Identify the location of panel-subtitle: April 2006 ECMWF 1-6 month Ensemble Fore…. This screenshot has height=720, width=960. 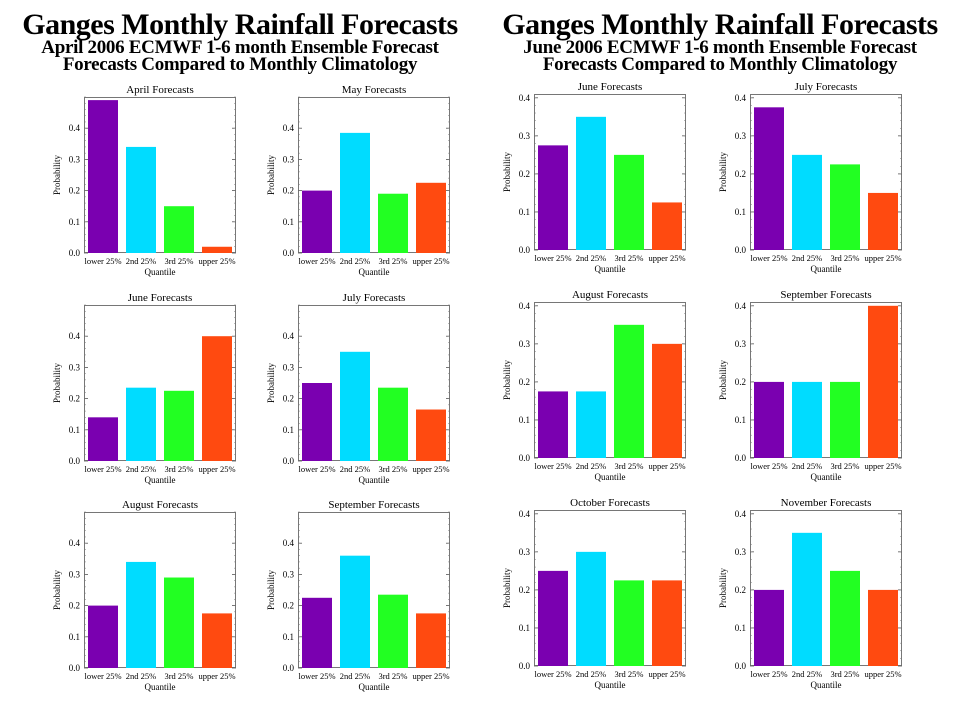
(240, 47).